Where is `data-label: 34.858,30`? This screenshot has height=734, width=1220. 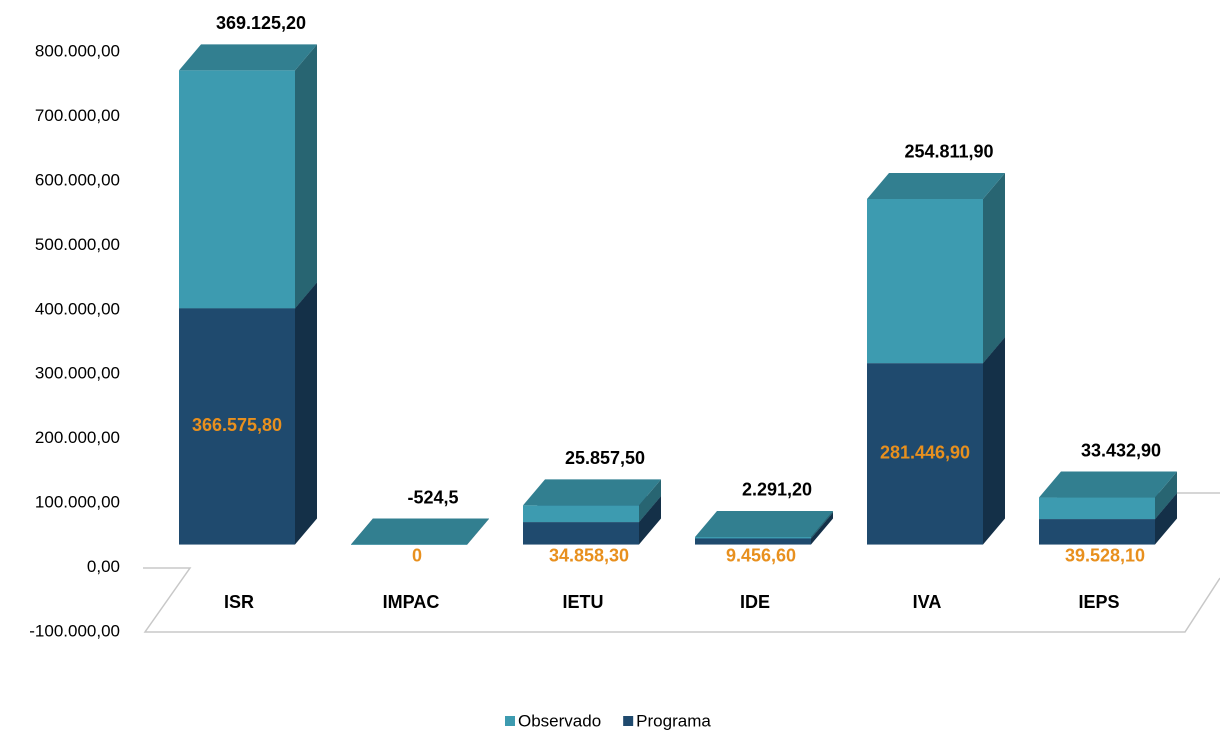
data-label: 34.858,30 is located at coordinates (589, 555).